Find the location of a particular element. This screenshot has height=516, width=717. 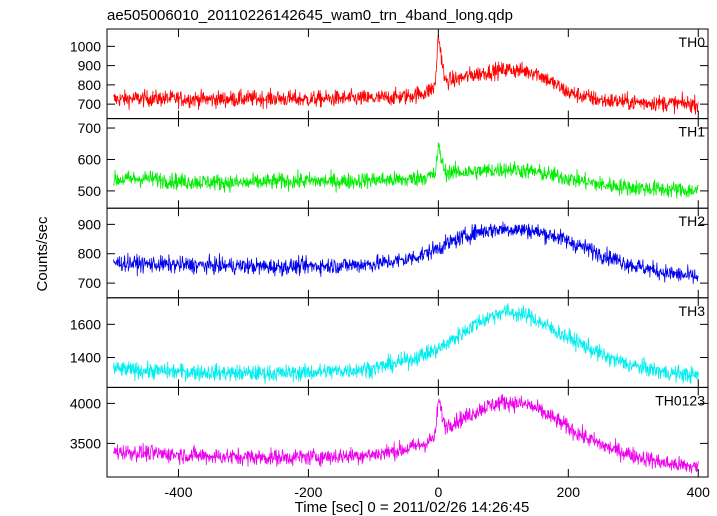

panel-label-th1: TH1 is located at coordinates (692, 132).